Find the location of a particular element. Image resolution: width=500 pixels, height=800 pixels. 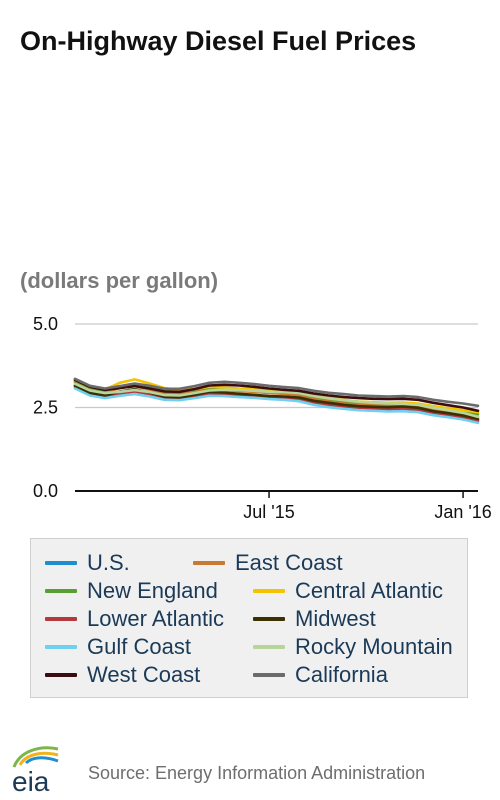

series-line-california is located at coordinates (276, 392).